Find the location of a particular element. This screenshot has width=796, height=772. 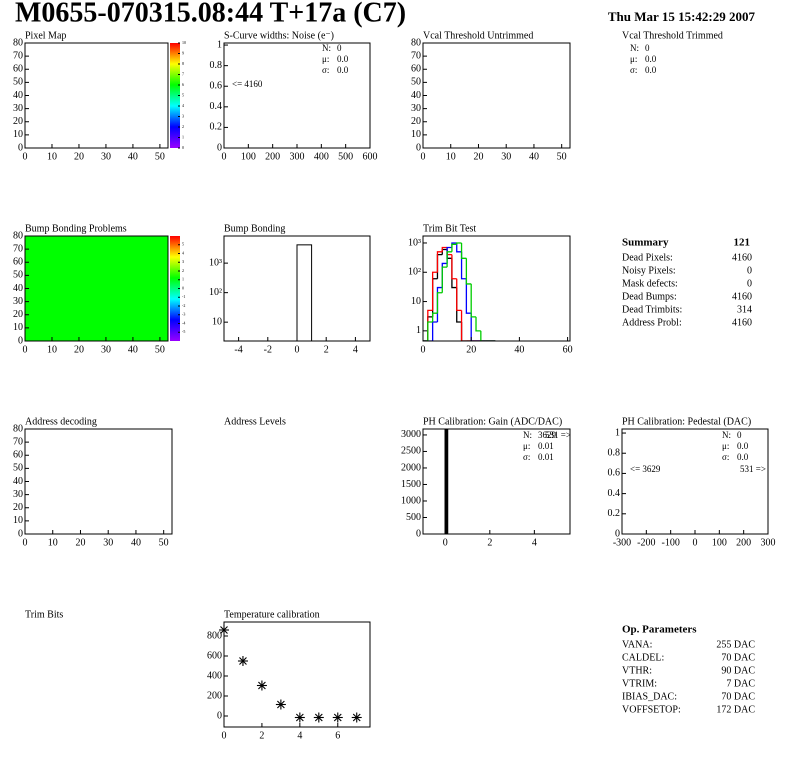

op-label: VANA: is located at coordinates (637, 644).